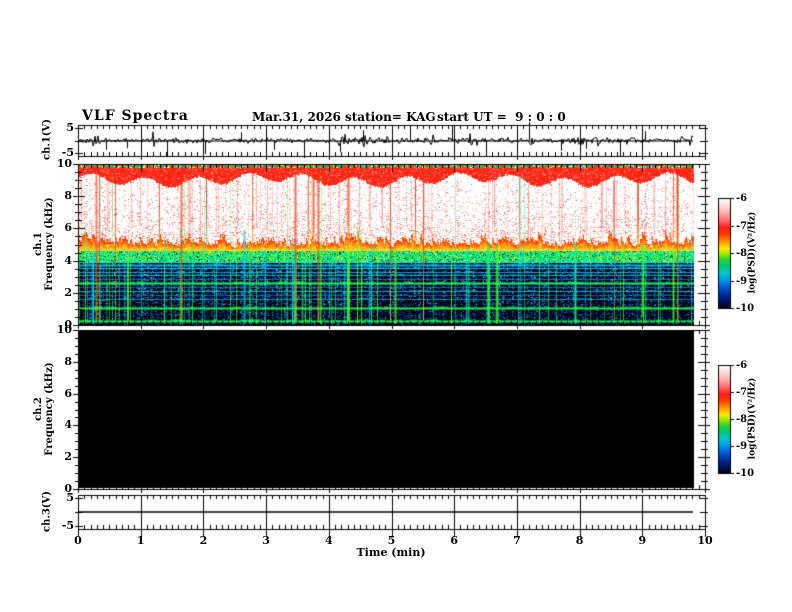 This screenshot has width=792, height=612. What do you see at coordinates (705, 540) in the screenshot?
I see `x-tick-label: 10` at bounding box center [705, 540].